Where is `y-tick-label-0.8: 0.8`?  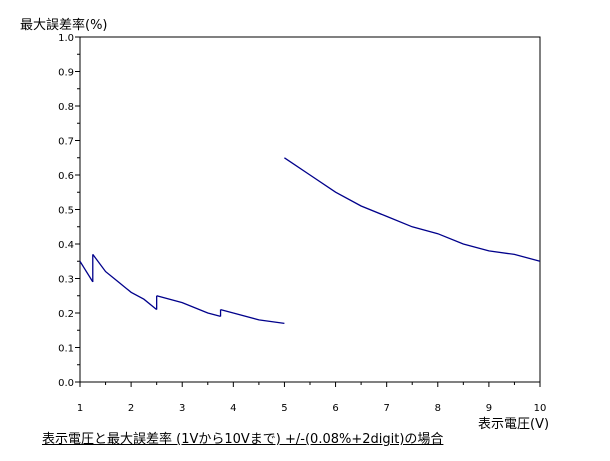 y-tick-label-0.8: 0.8 is located at coordinates (66, 107).